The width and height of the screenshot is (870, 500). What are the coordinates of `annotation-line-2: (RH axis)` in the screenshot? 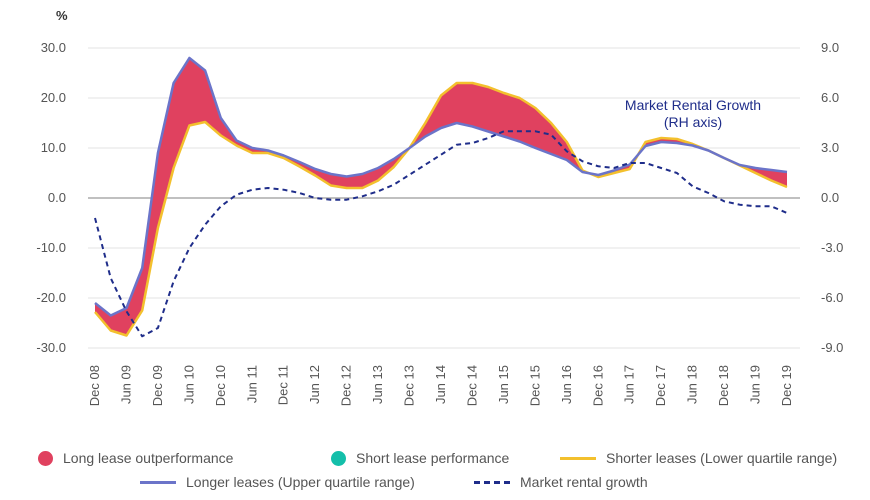 It's located at (693, 122).